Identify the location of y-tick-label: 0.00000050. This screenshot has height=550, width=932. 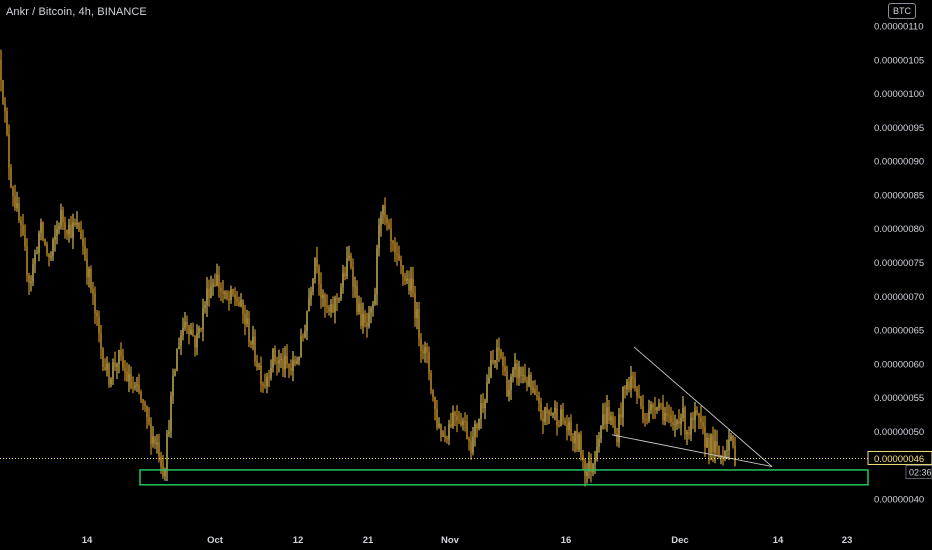
(899, 432).